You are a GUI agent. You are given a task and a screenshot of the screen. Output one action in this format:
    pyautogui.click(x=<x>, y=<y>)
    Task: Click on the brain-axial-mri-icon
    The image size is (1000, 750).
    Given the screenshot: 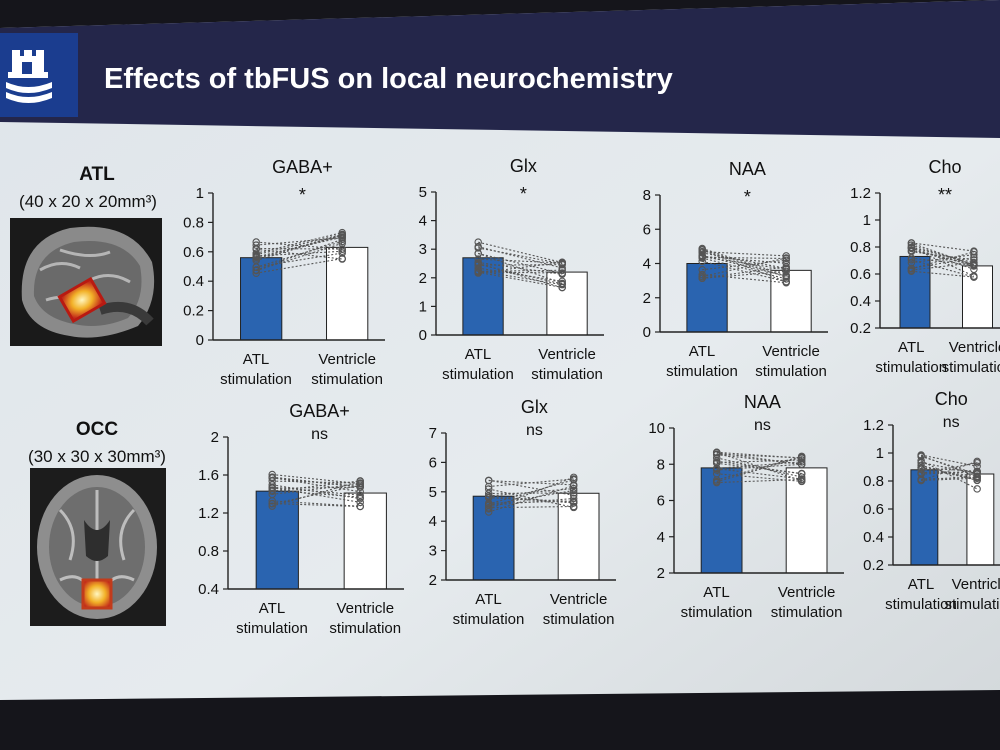 What is the action you would take?
    pyautogui.click(x=98, y=547)
    